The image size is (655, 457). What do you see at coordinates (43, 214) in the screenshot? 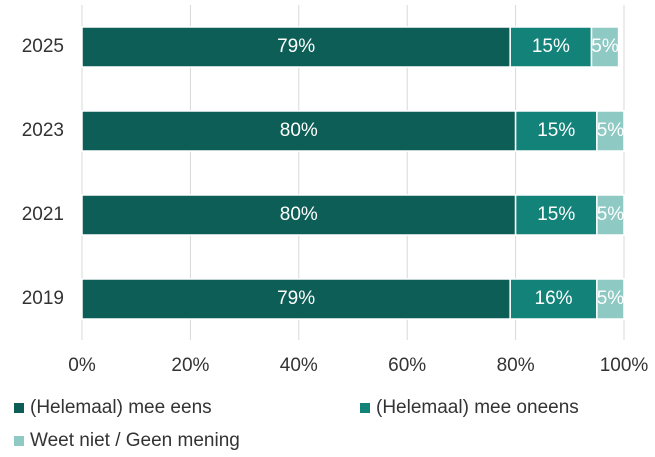
I see `y-tick-label: 2021` at bounding box center [43, 214].